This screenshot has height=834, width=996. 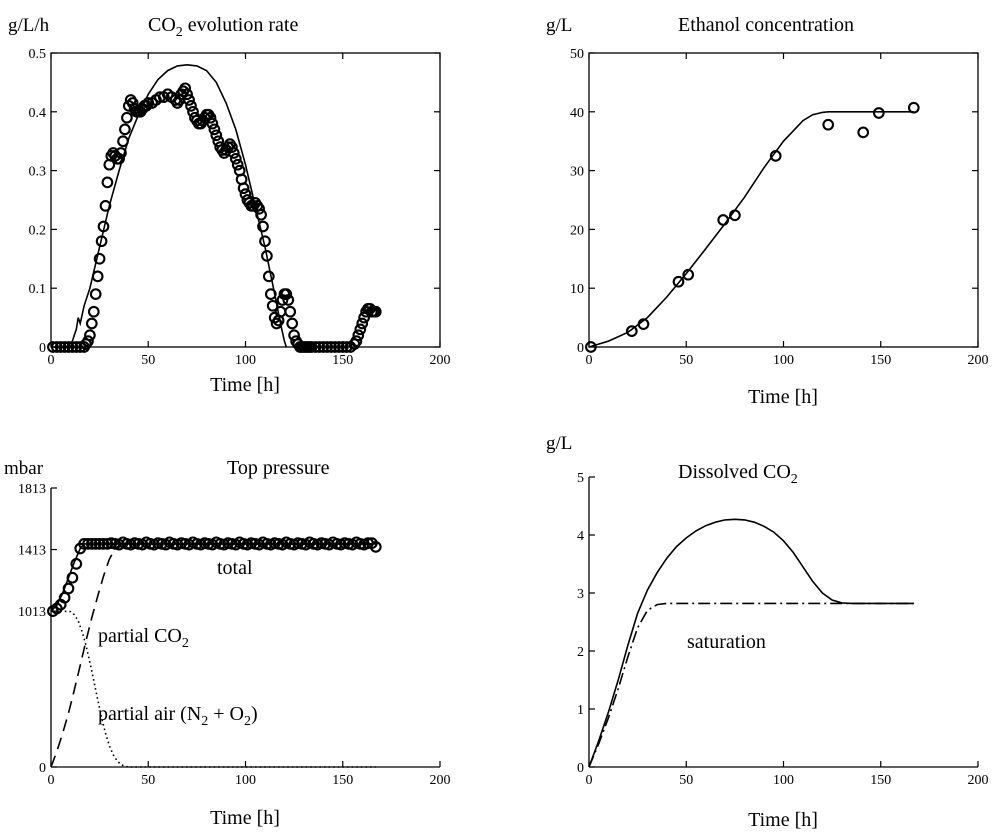 I want to click on p4-y-tick-label: 1, so click(x=580, y=710).